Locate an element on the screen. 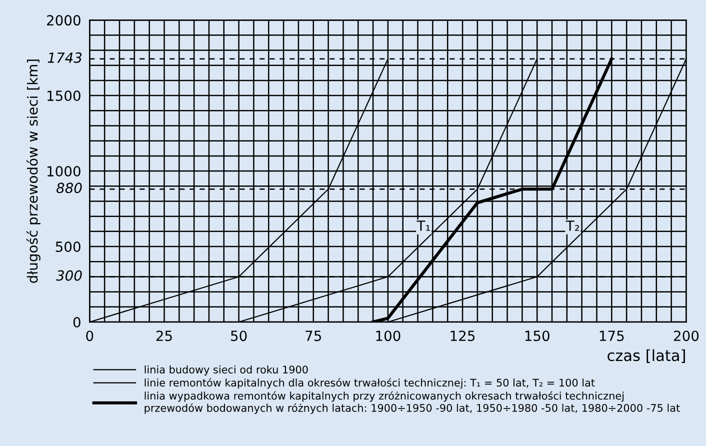 This screenshot has width=706, height=446. ref-line-label: 1743 is located at coordinates (65, 57).